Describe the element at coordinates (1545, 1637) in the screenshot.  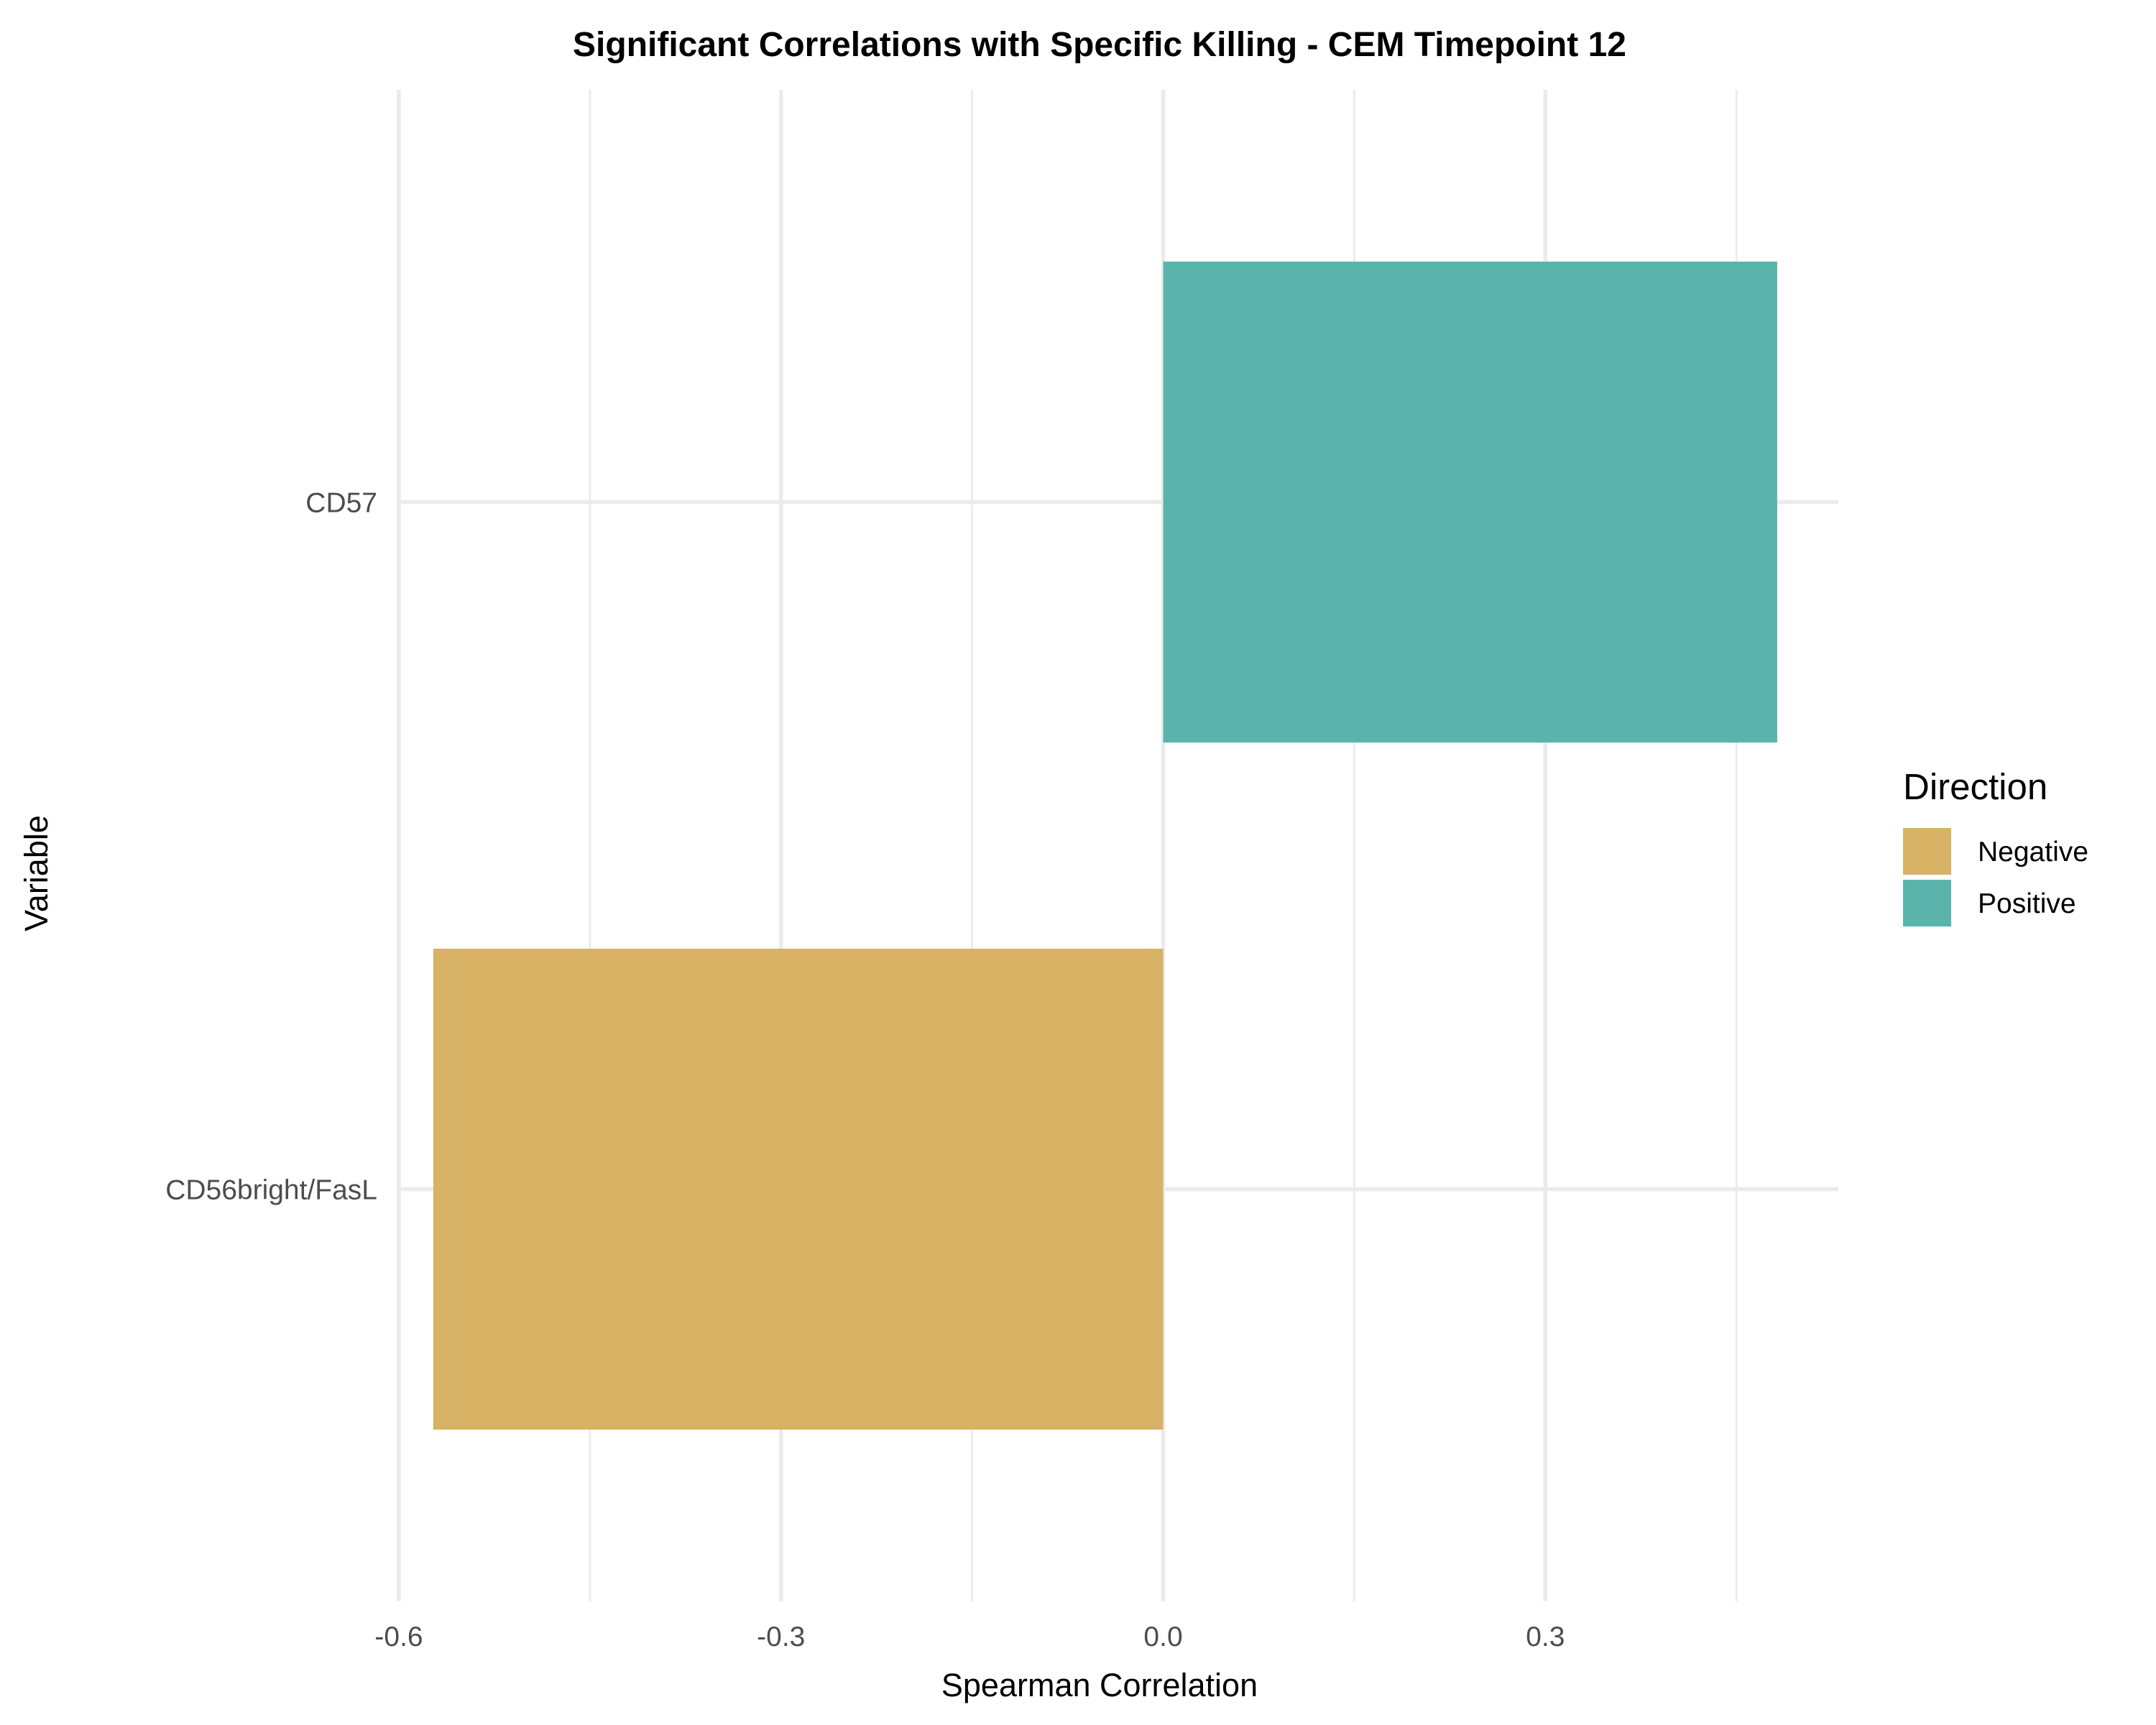
I see `x-tick-label: 0.3` at that location.